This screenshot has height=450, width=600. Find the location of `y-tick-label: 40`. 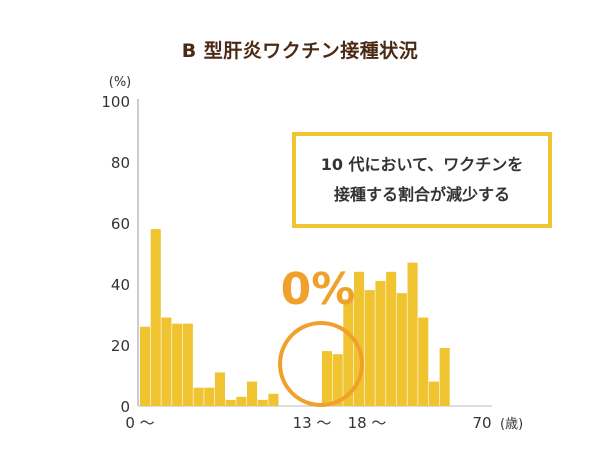

y-tick-label: 40 is located at coordinates (120, 285).